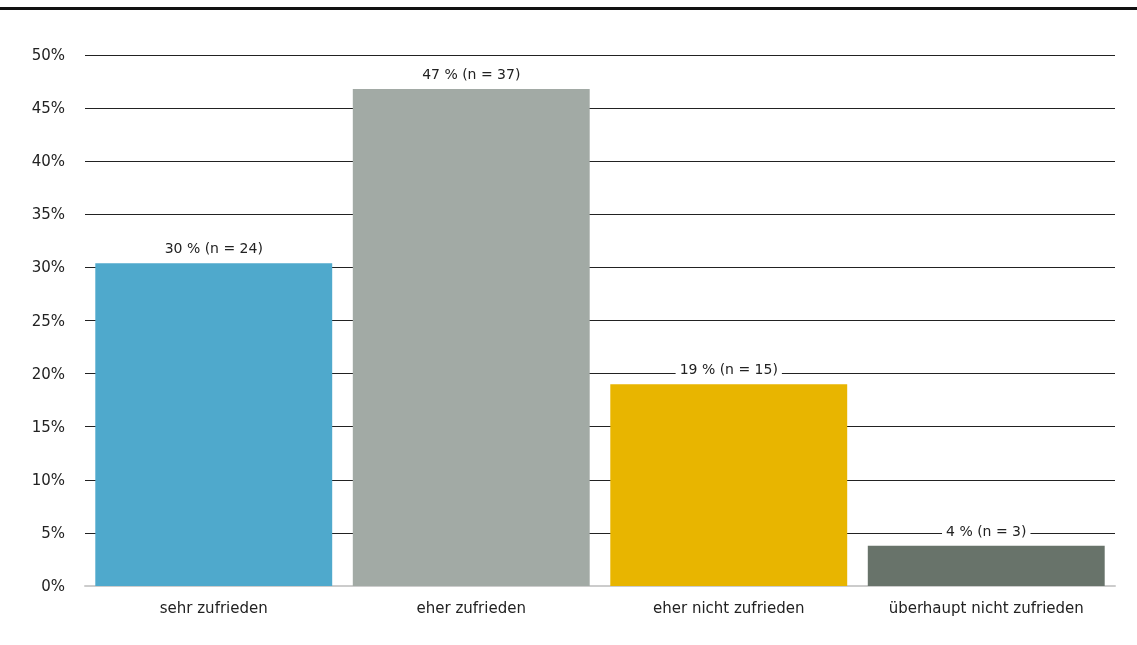 This screenshot has height=645, width=1137. Describe the element at coordinates (48, 214) in the screenshot. I see `y-tick-label: 35%` at that location.